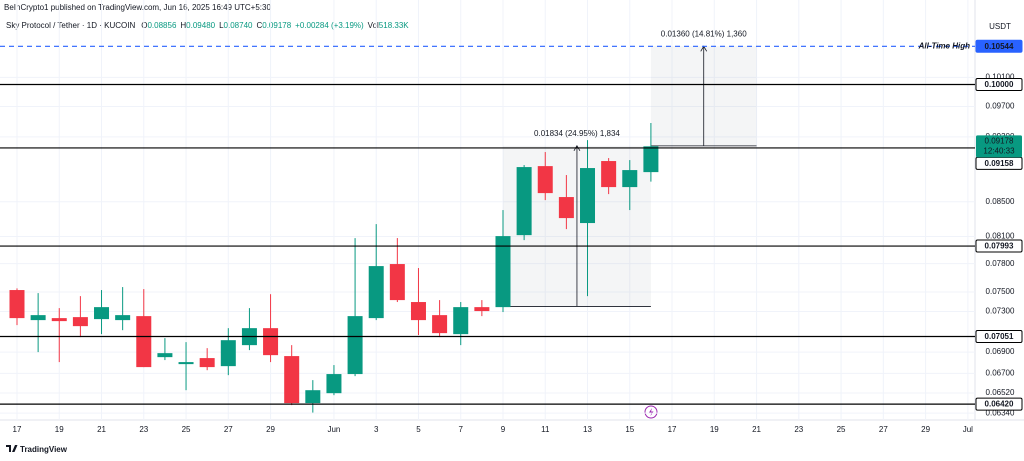  What do you see at coordinates (329, 25) in the screenshot?
I see `change: +0.00284 (+3.19%)` at bounding box center [329, 25].